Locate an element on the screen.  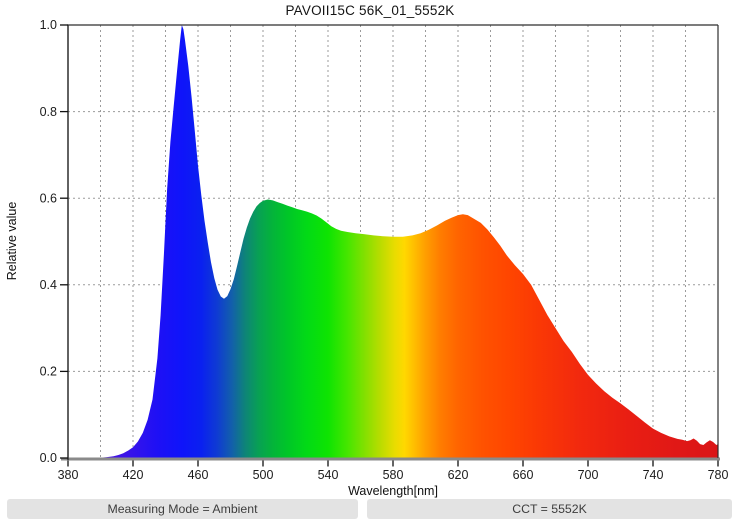
y-tick-label: 0.6 is located at coordinates (48, 198).